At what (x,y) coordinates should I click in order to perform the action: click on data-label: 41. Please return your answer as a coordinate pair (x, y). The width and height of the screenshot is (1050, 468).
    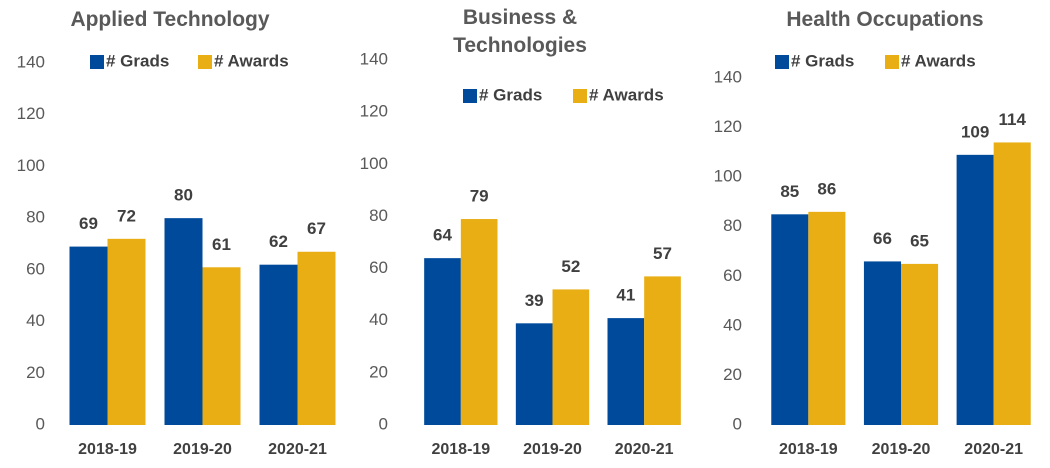
    Looking at the image, I should click on (625, 295).